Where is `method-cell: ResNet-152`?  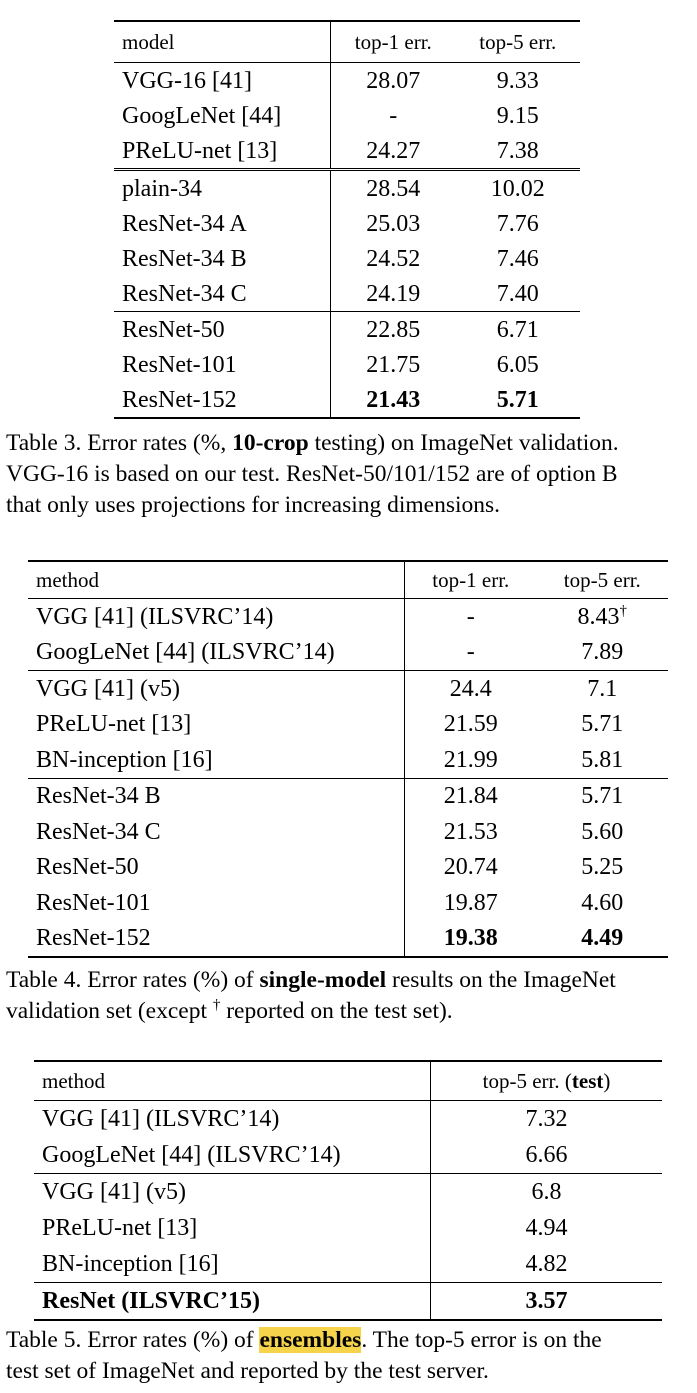 method-cell: ResNet-152 is located at coordinates (216, 939).